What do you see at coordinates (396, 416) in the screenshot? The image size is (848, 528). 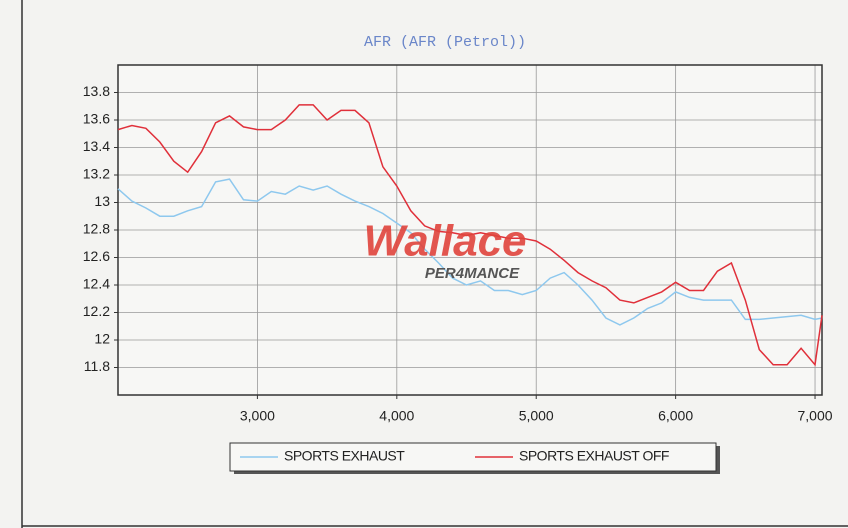 I see `x-tick-label: 4,000` at bounding box center [396, 416].